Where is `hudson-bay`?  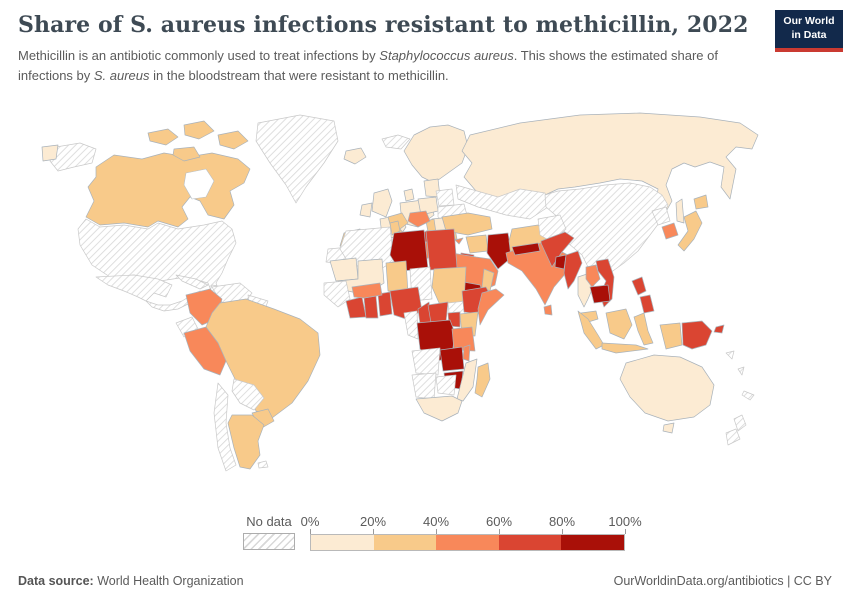
hudson-bay is located at coordinates (199, 184).